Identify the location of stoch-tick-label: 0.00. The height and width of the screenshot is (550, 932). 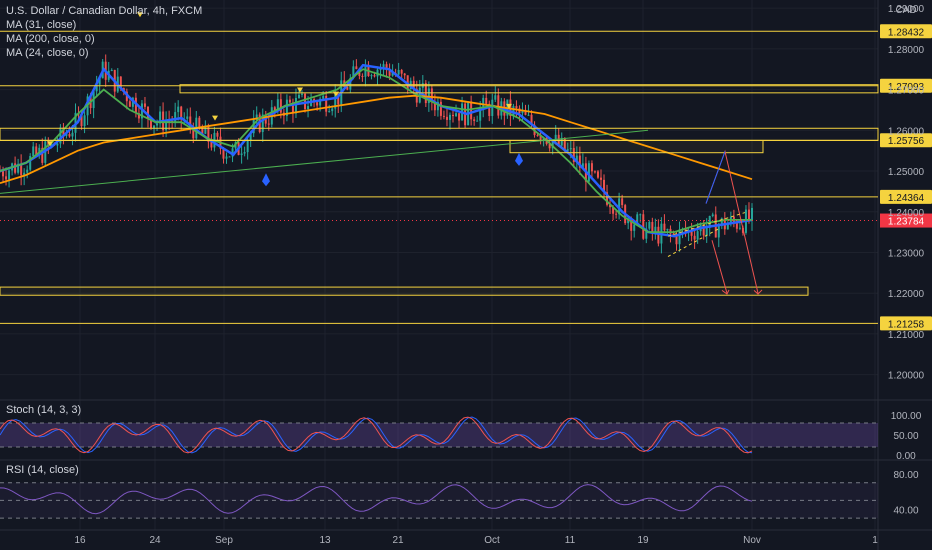
(906, 456).